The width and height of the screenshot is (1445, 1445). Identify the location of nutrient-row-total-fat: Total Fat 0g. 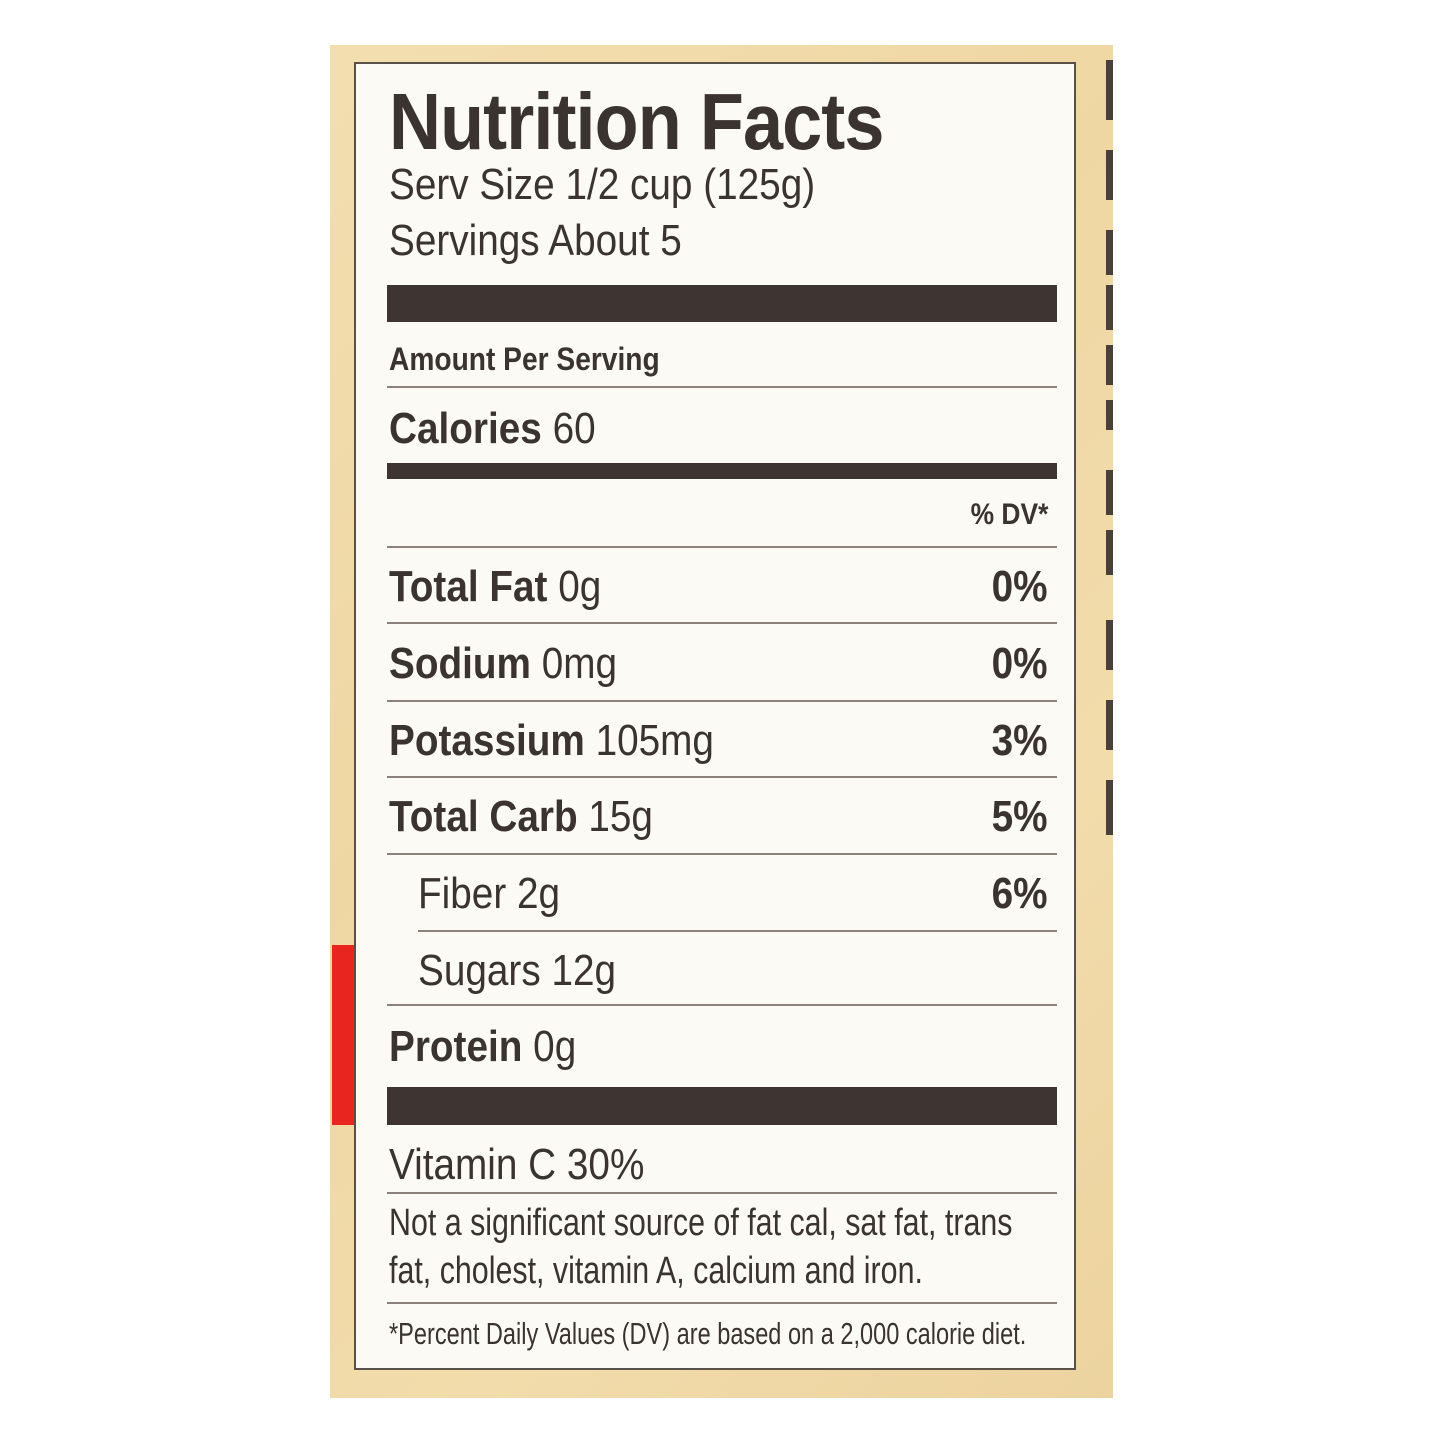
(495, 587).